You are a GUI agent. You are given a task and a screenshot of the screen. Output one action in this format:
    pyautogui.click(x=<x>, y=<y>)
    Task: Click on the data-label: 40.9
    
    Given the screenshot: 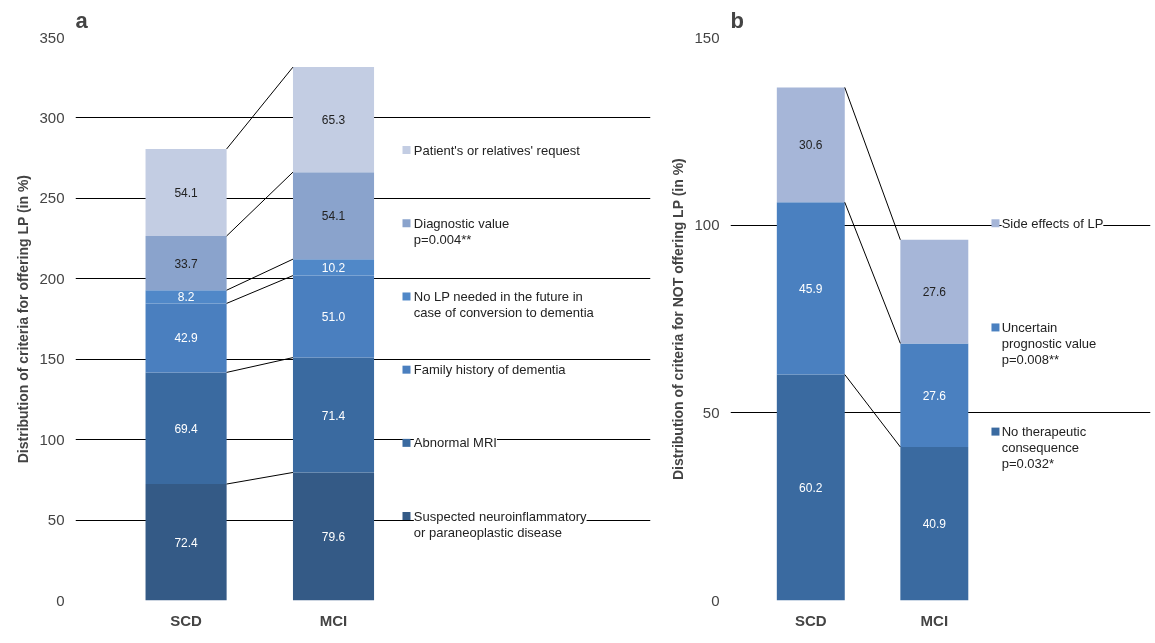 What is the action you would take?
    pyautogui.click(x=934, y=524)
    